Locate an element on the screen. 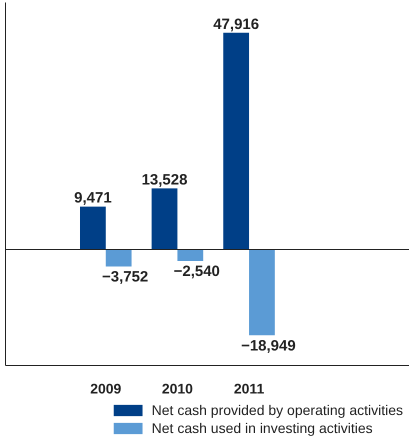 The width and height of the screenshot is (409, 446). legend-label: Net cash provided by operating activities is located at coordinates (277, 410).